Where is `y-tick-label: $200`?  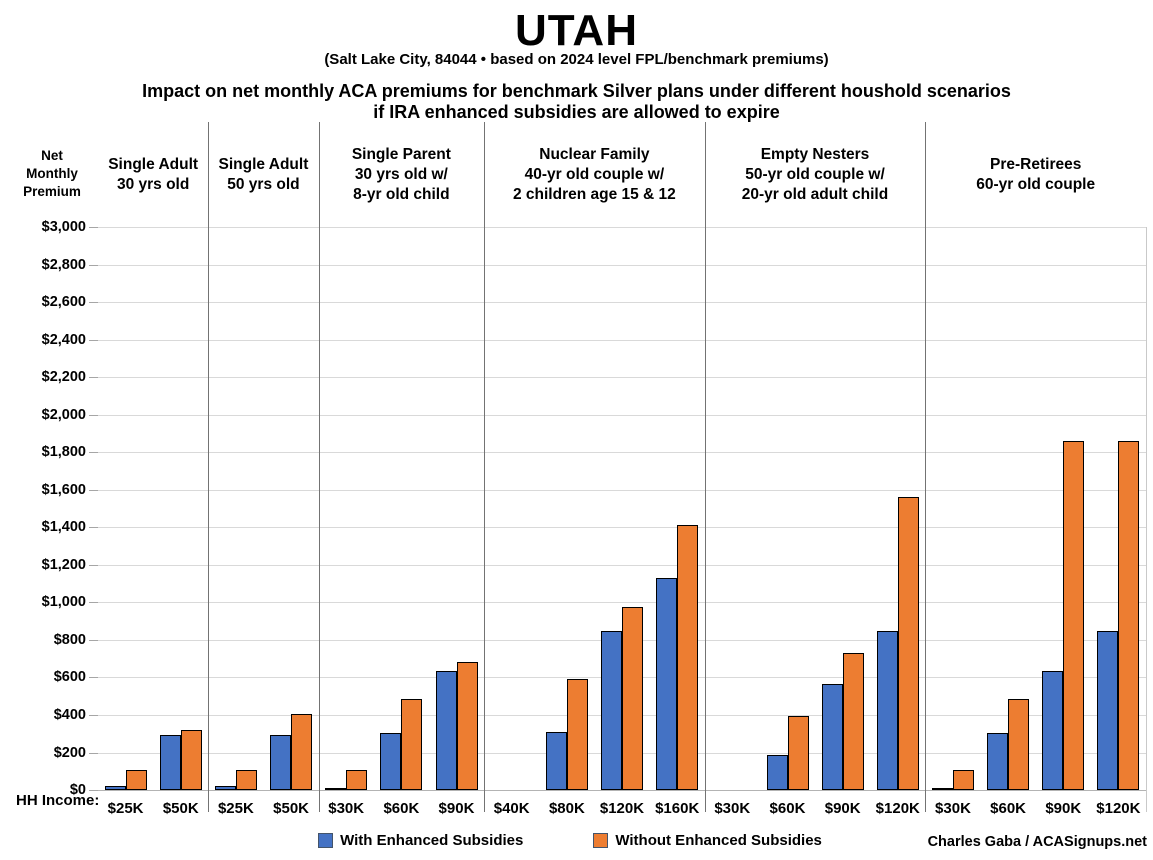
y-tick-label: $200 is located at coordinates (69, 752).